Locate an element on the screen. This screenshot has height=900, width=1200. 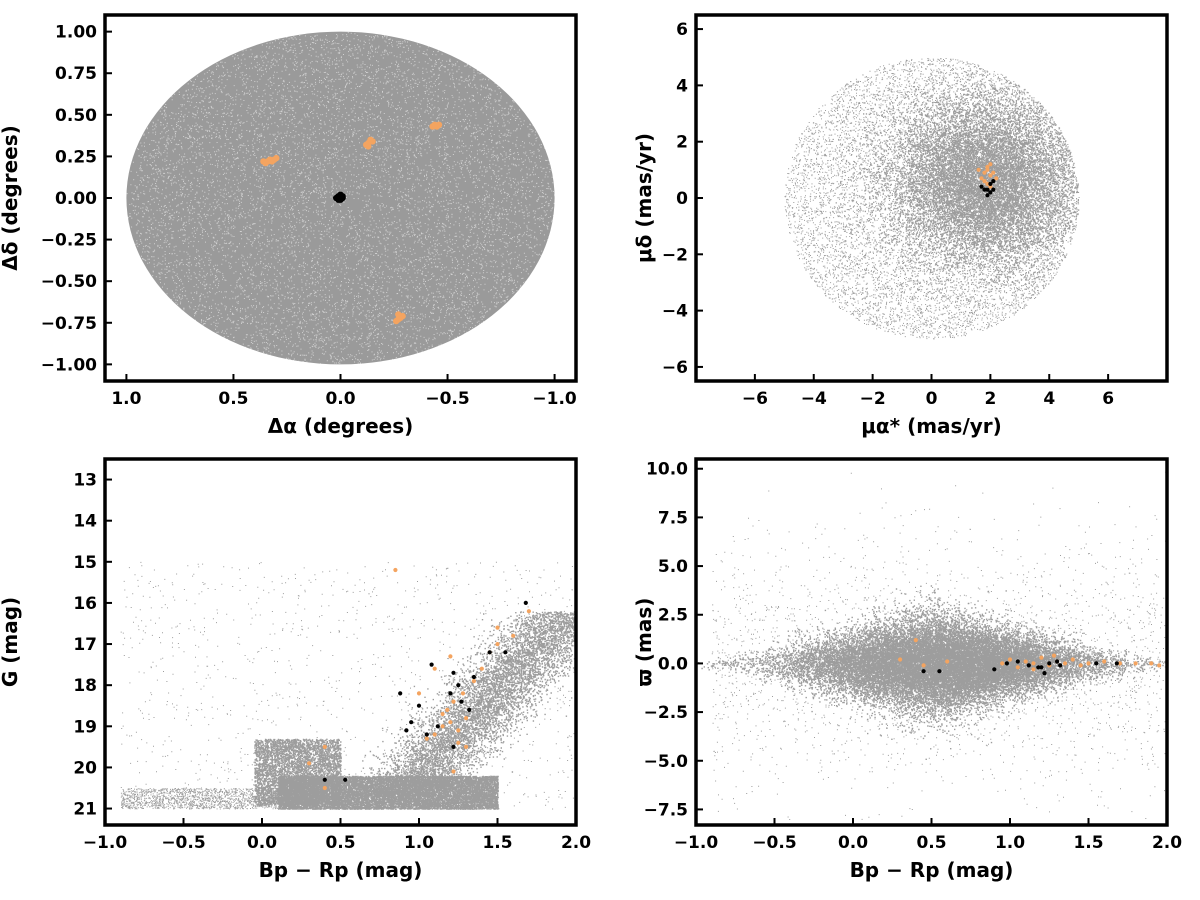
y-tick-label: 0.25 is located at coordinates (76, 157).